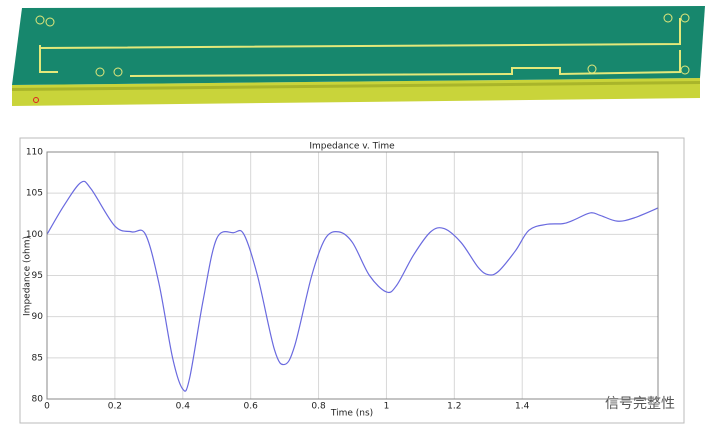 This screenshot has width=720, height=439. What do you see at coordinates (251, 407) in the screenshot?
I see `x-tick-label: 0.6` at bounding box center [251, 407].